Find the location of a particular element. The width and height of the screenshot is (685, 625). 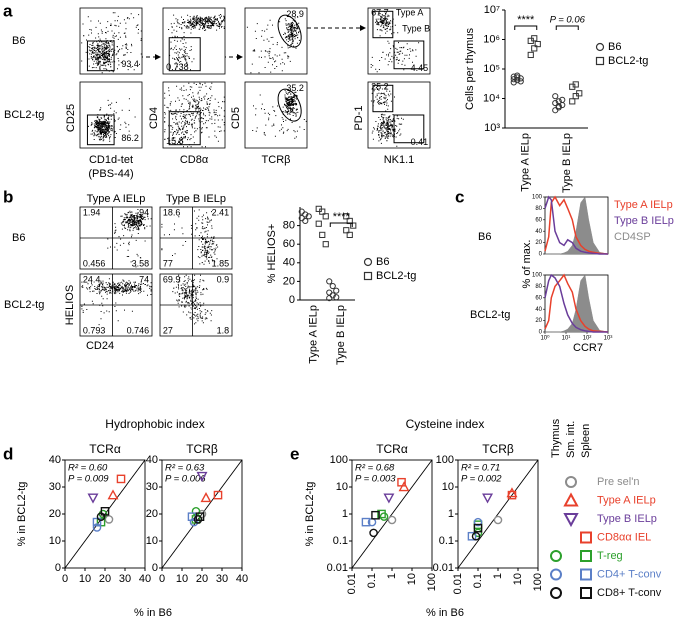

y-axis-label: % in BCL2-tg is located at coordinates (22, 514).